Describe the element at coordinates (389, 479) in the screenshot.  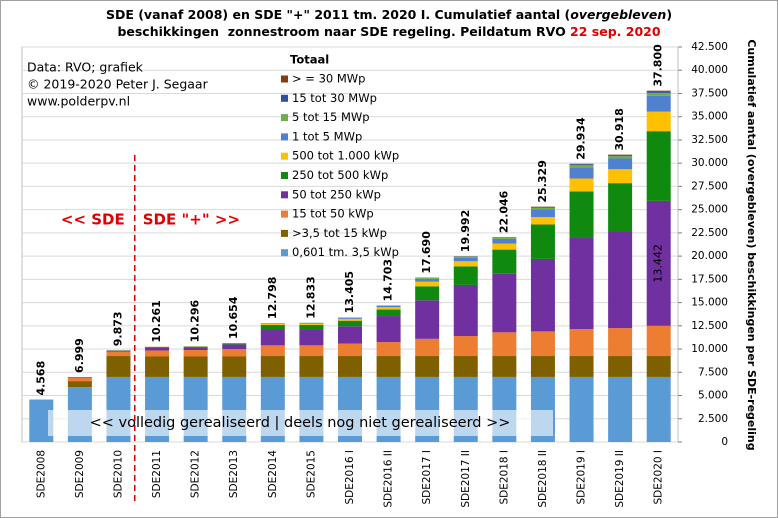
I see `x-tick-label: SDE2016 II` at that location.